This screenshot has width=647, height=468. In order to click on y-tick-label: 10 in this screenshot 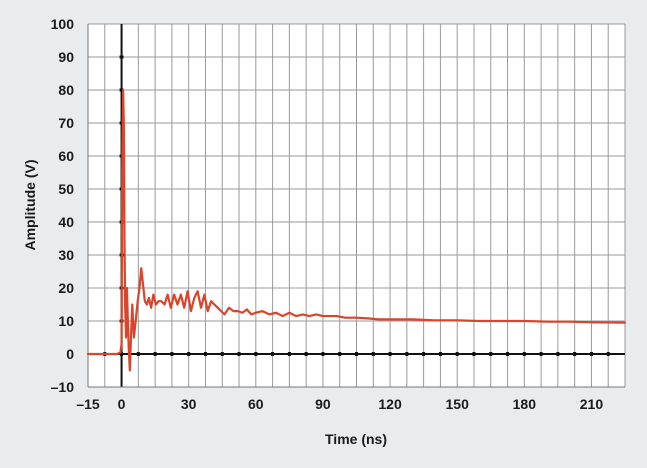, I will do `click(66, 321)`.